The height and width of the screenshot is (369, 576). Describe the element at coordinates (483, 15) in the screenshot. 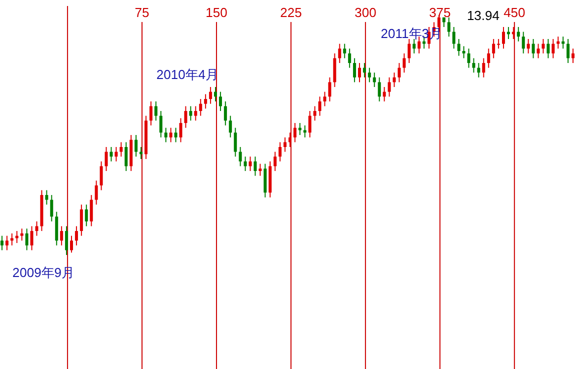

I see `annotation: 13.94` at that location.